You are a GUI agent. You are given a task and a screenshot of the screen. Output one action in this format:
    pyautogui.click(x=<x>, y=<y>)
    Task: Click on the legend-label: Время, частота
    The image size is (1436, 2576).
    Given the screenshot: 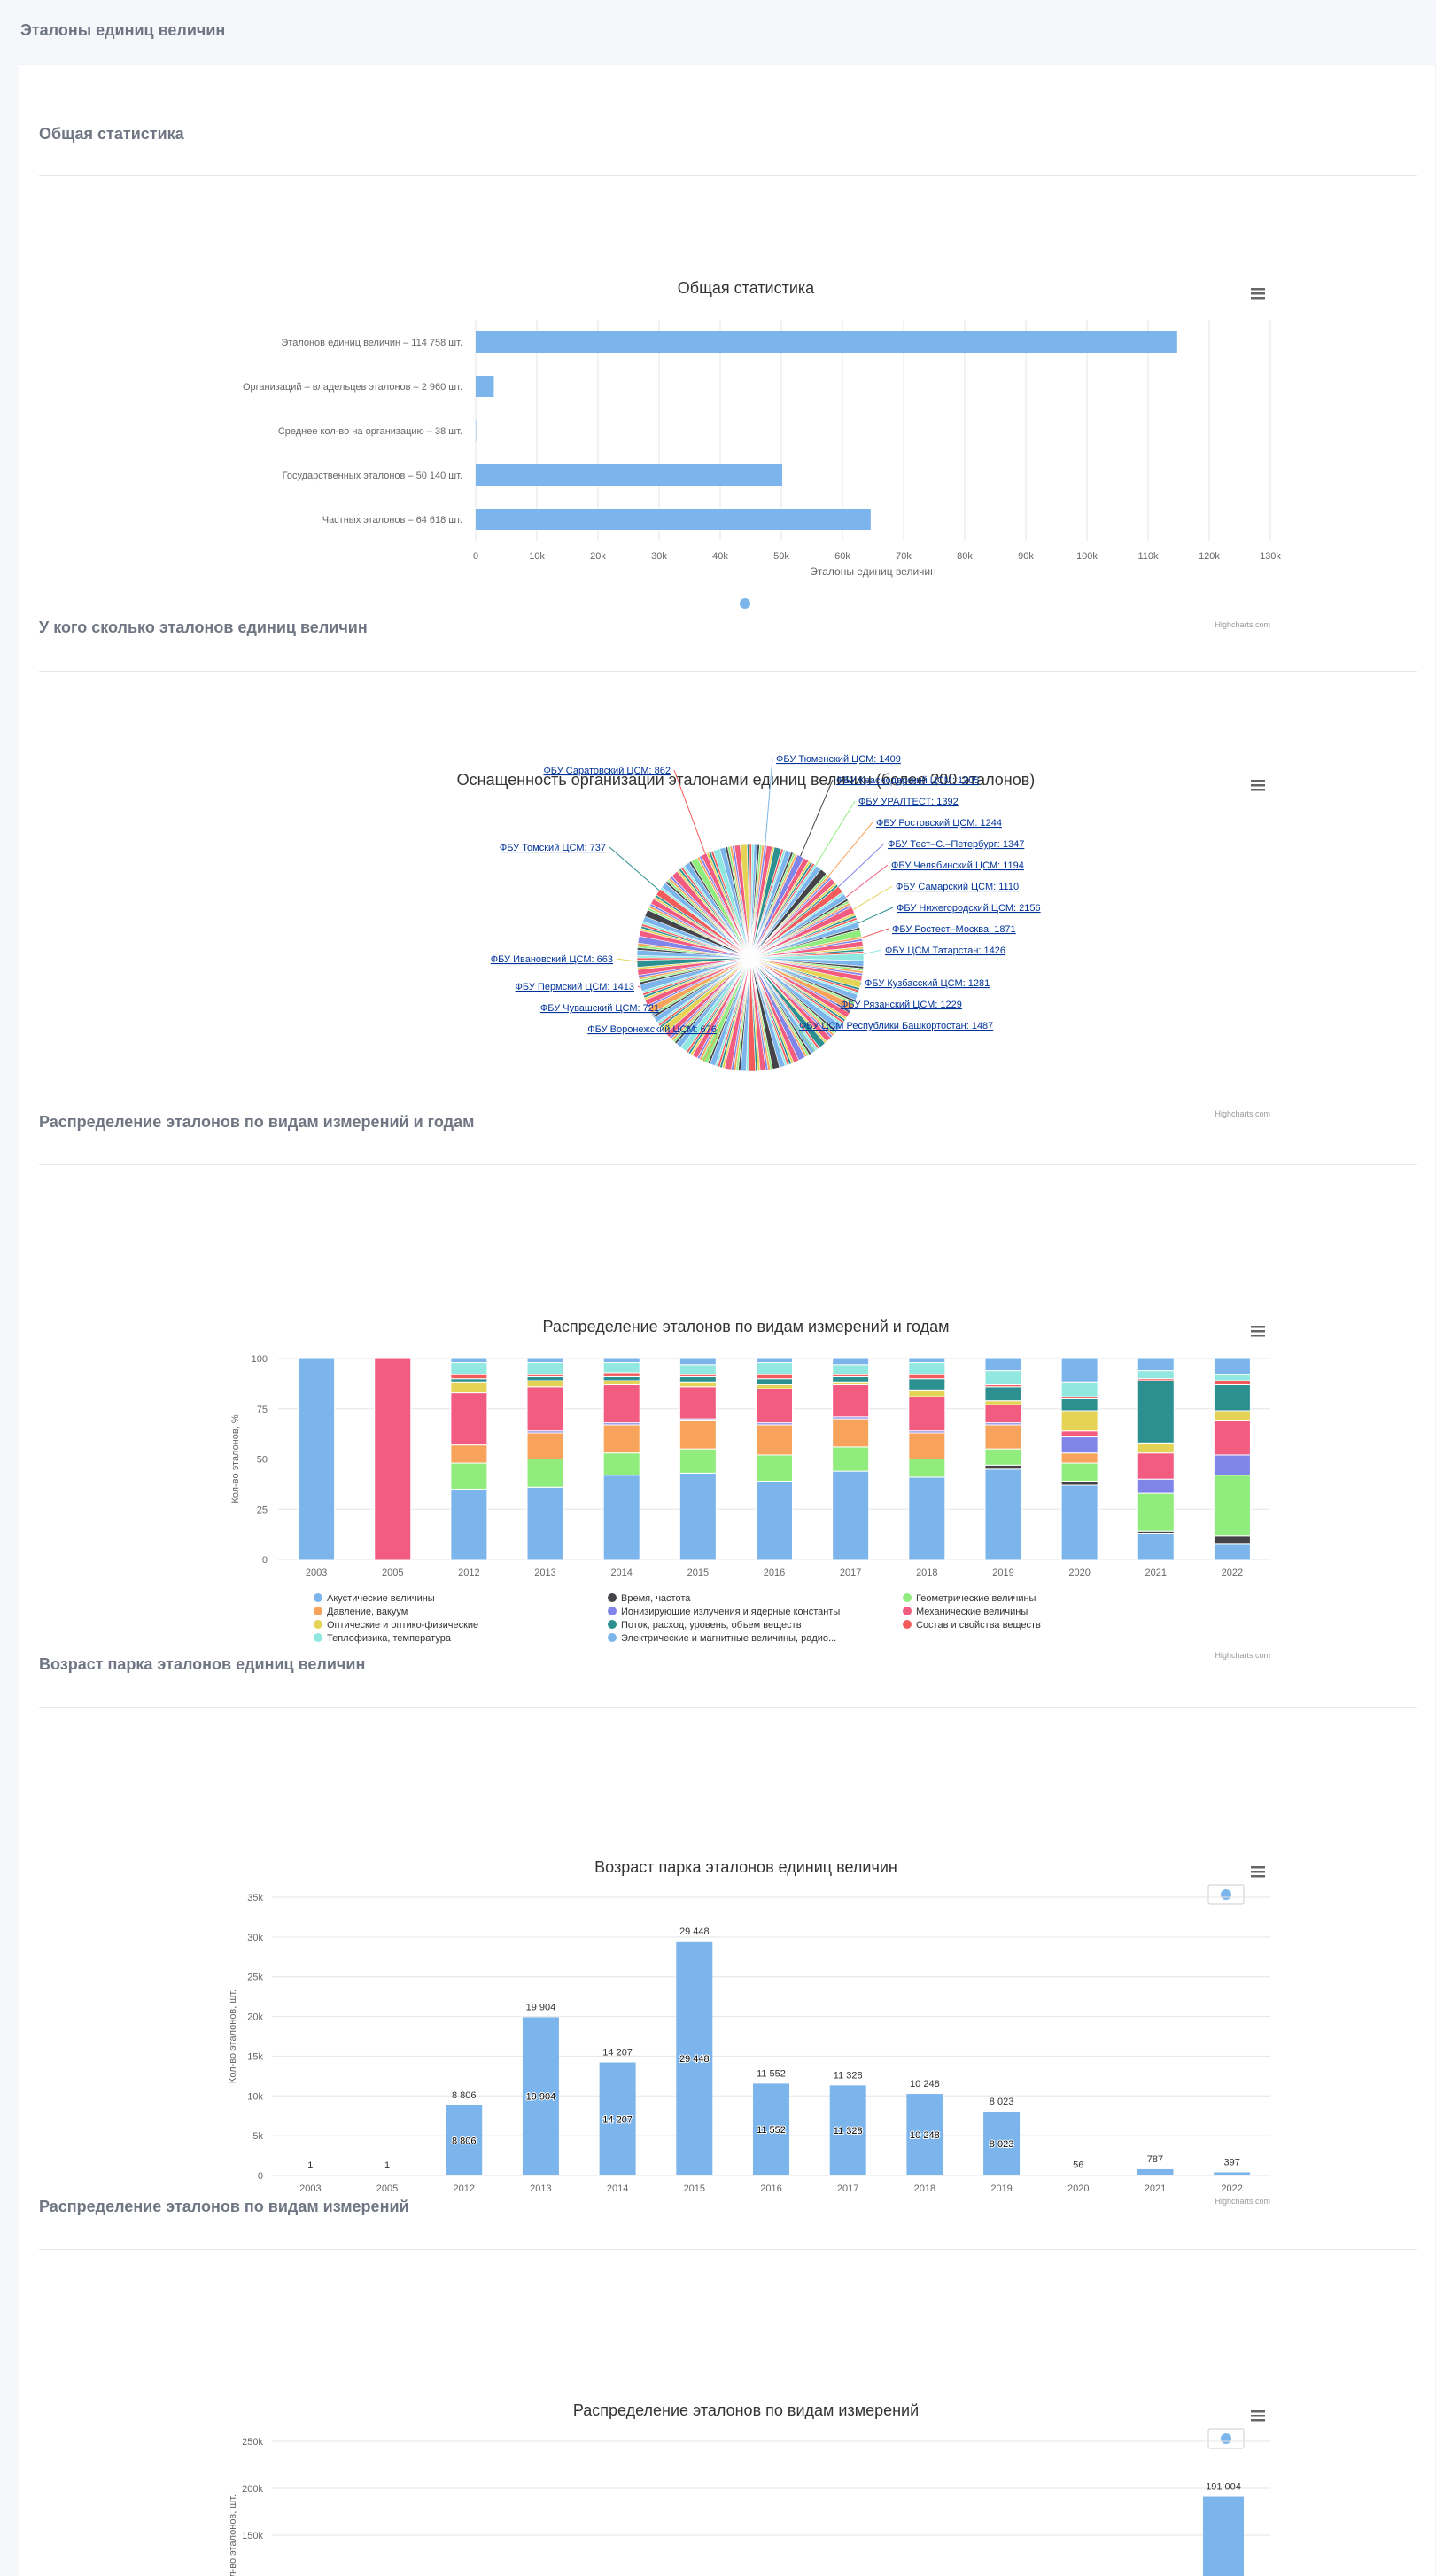 What is the action you would take?
    pyautogui.click(x=656, y=1599)
    